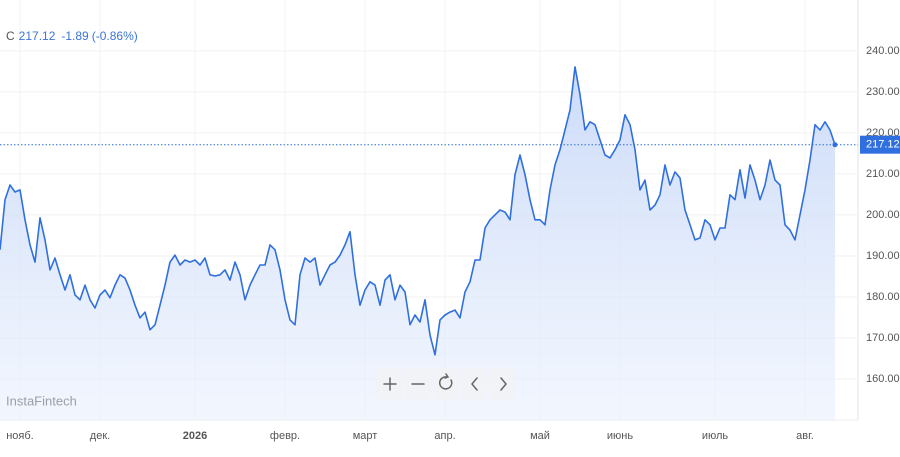 The image size is (900, 457). Describe the element at coordinates (502, 384) in the screenshot. I see `scroll-right` at that location.